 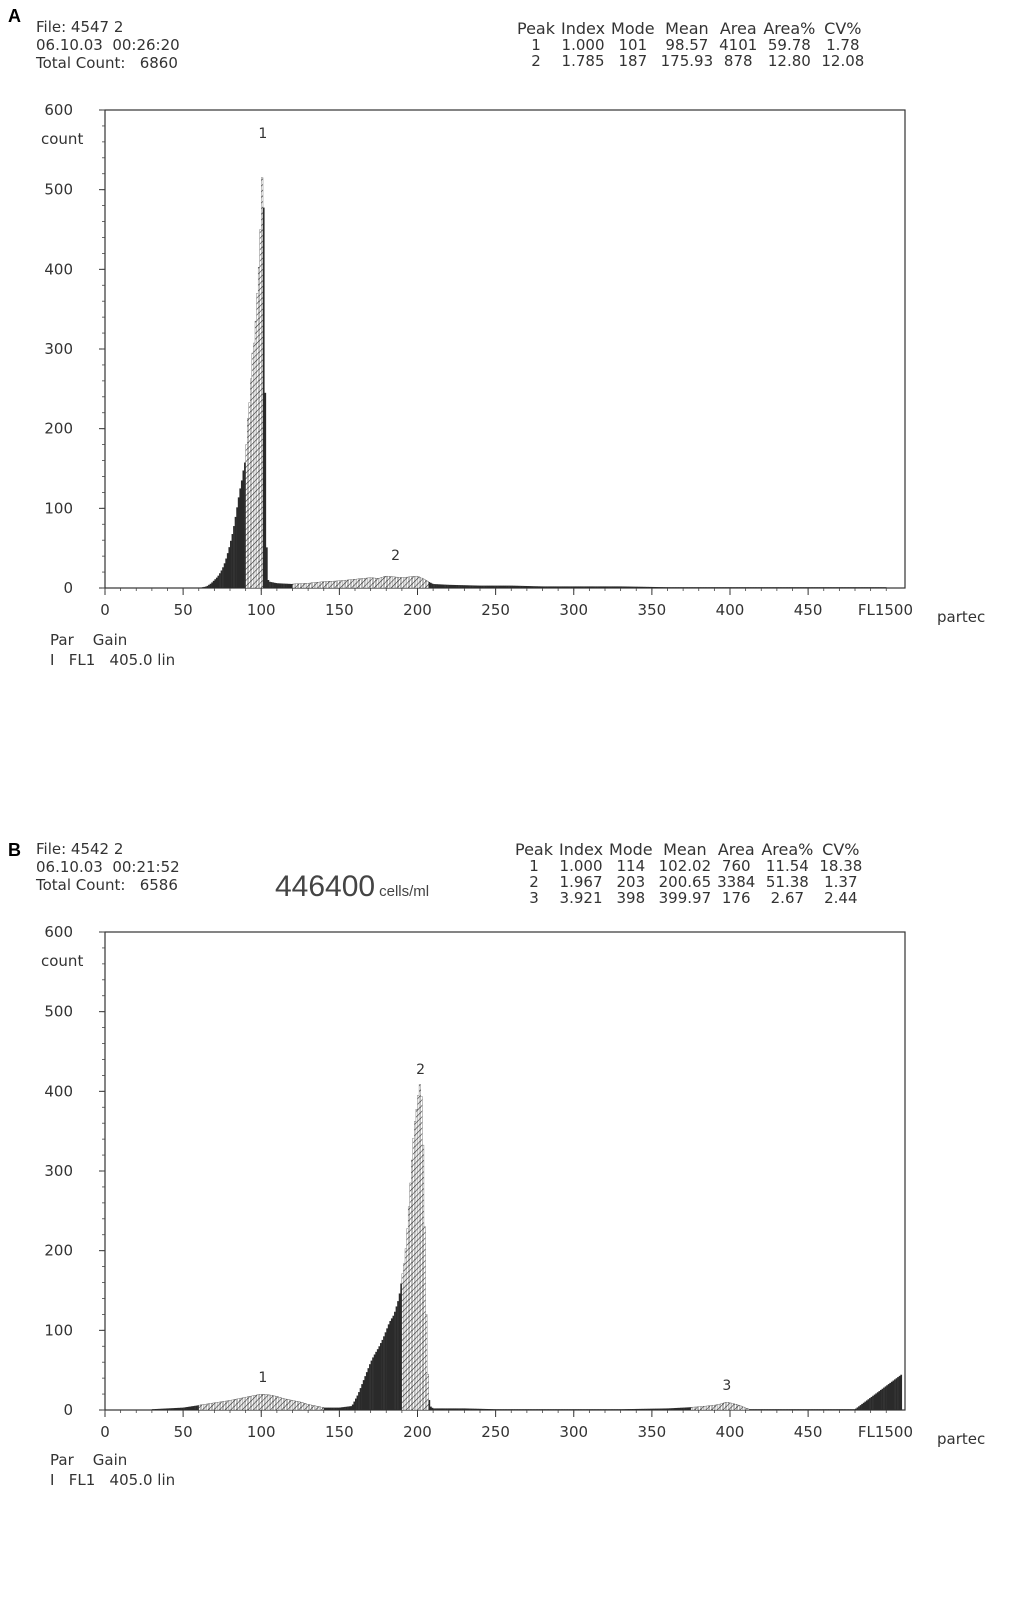 What do you see at coordinates (495, 610) in the screenshot?
I see `x-tick-label: 250` at bounding box center [495, 610].